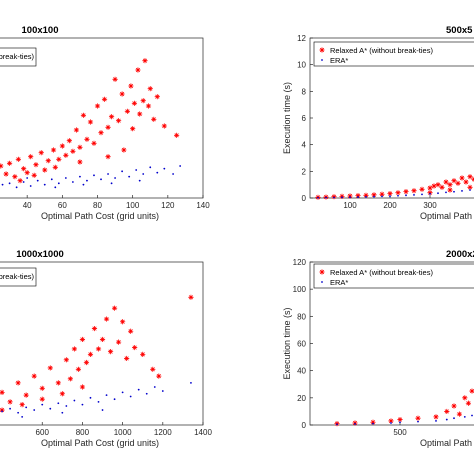  Describe the element at coordinates (27, 205) in the screenshot. I see `x-tick-label: 40` at that location.